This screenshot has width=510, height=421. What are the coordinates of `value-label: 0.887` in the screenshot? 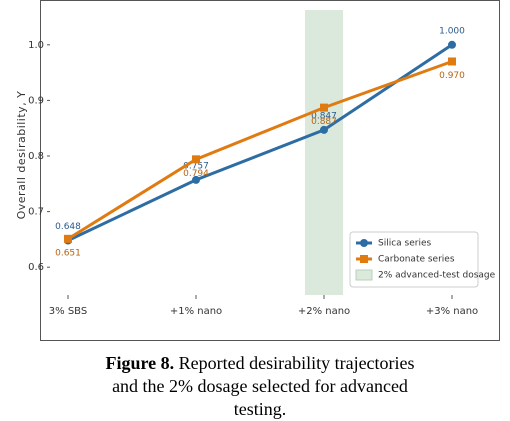 It's located at (324, 122).